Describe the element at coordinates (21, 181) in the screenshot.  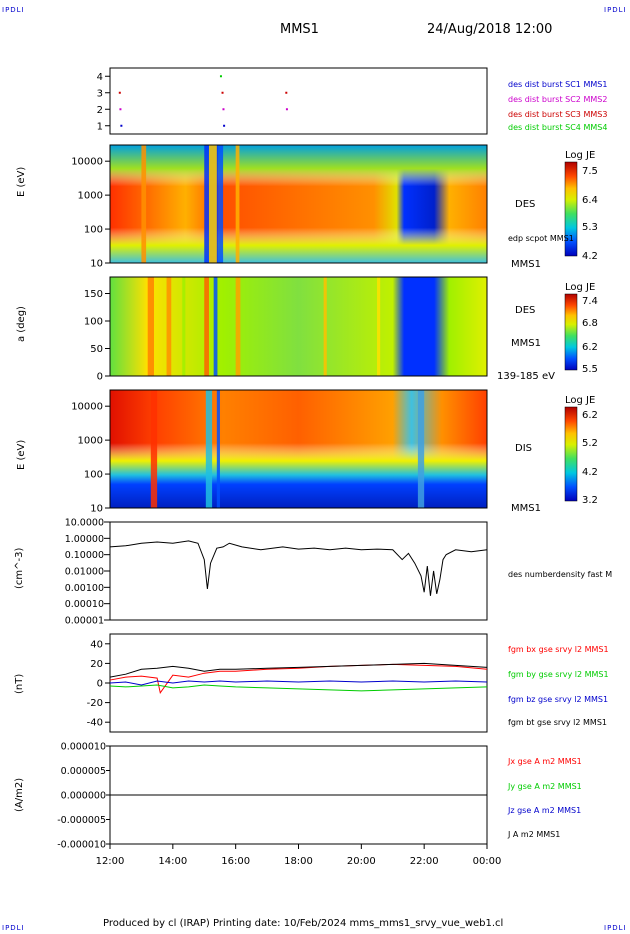
I see `y-label-des-energy: E (eV)` at that location.